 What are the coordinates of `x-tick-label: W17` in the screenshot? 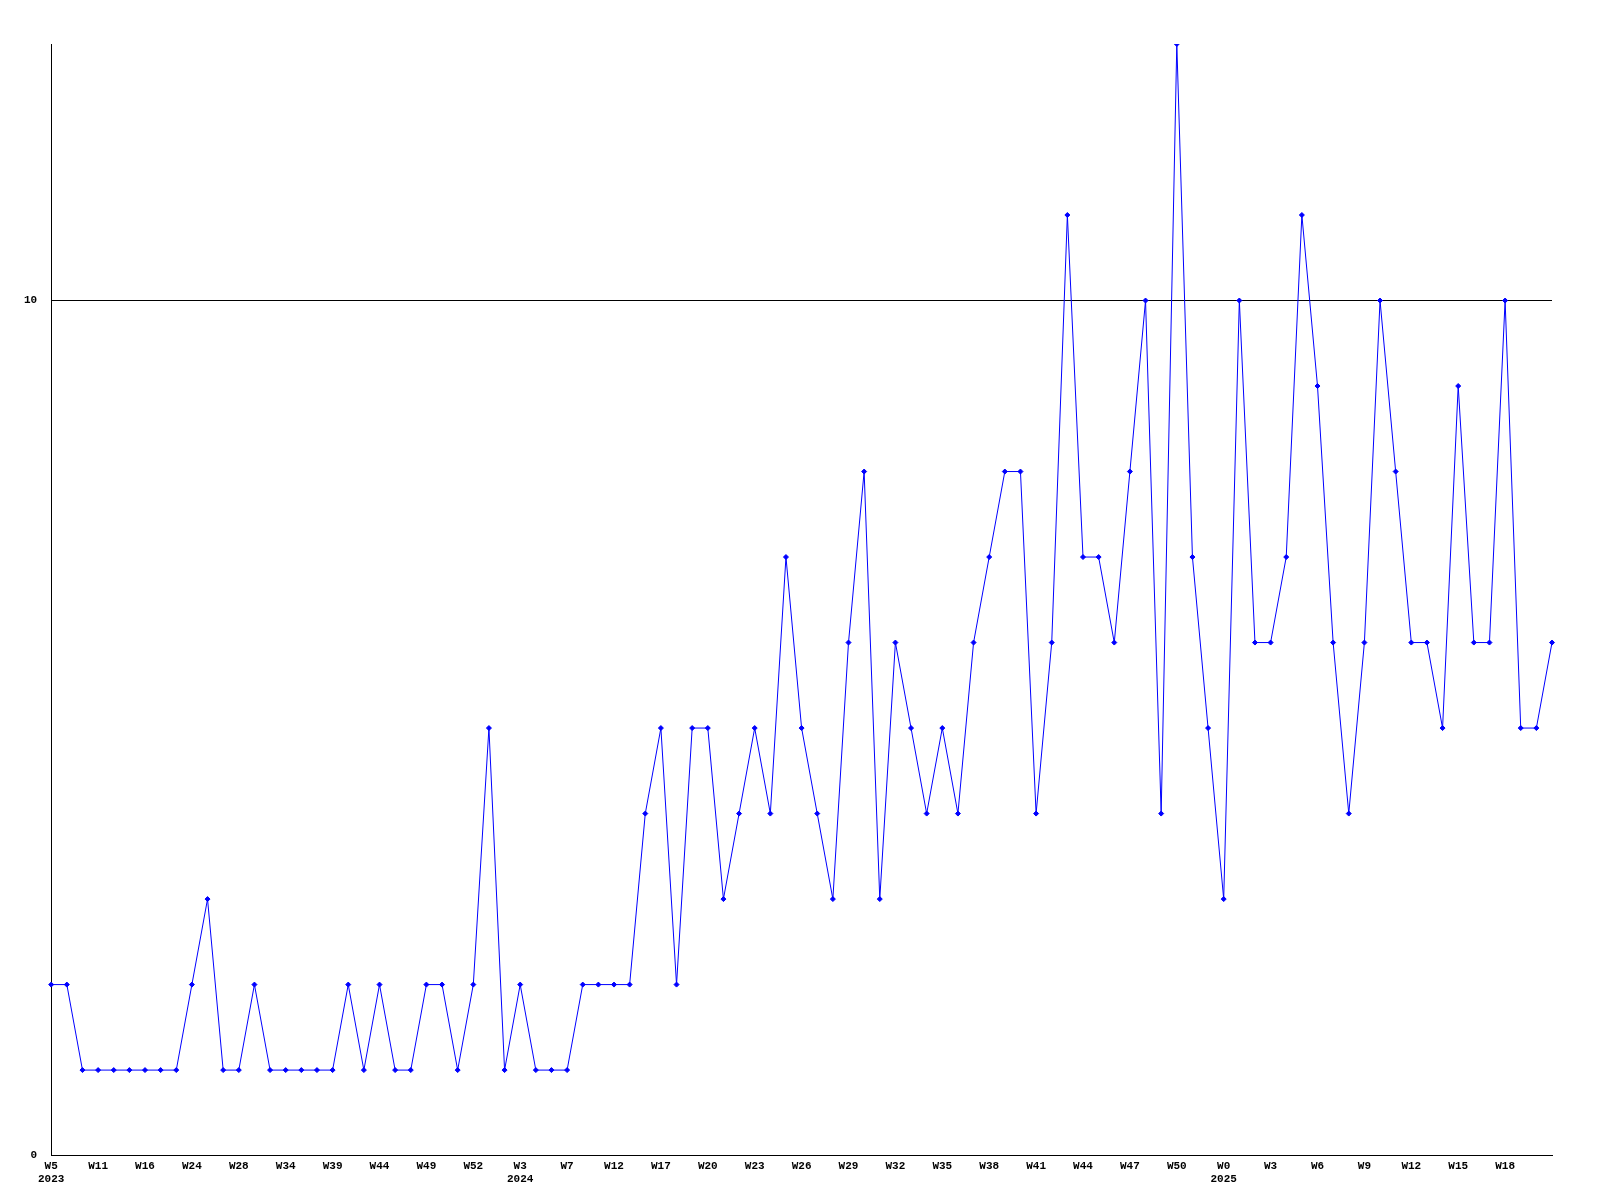 It's located at (660, 1165).